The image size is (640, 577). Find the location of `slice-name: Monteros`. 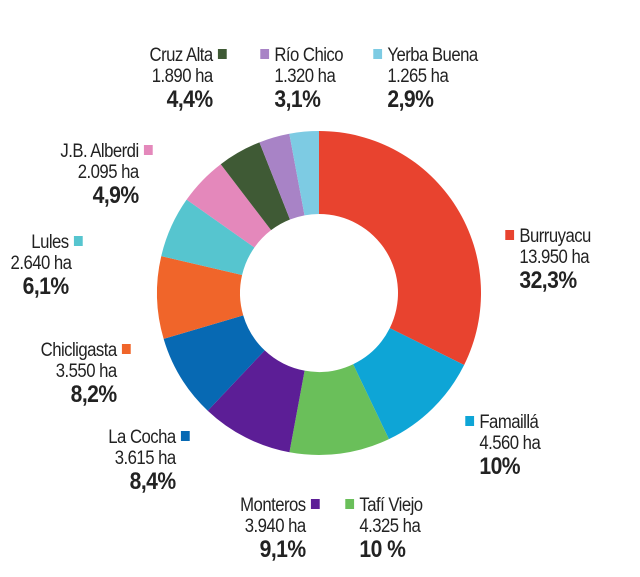

slice-name: Monteros is located at coordinates (273, 505).